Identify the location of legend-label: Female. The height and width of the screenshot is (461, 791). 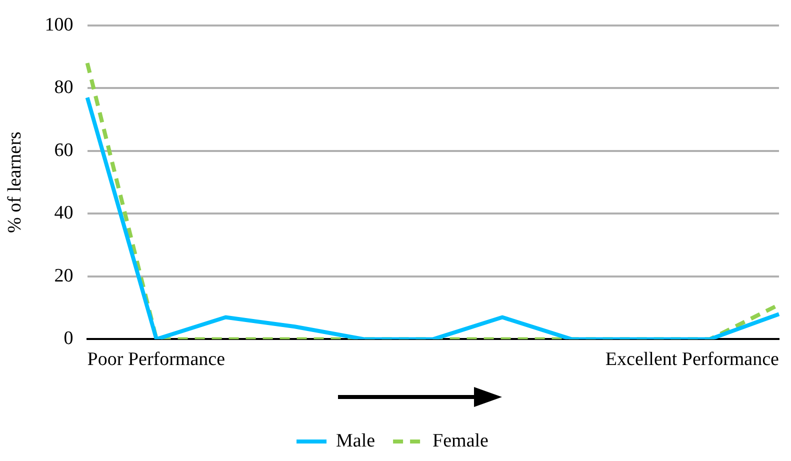
(460, 441).